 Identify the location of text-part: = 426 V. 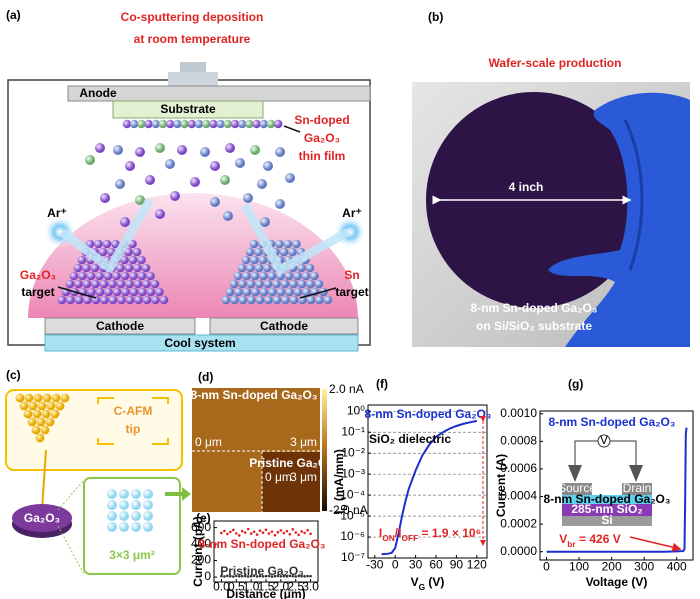
(598, 539).